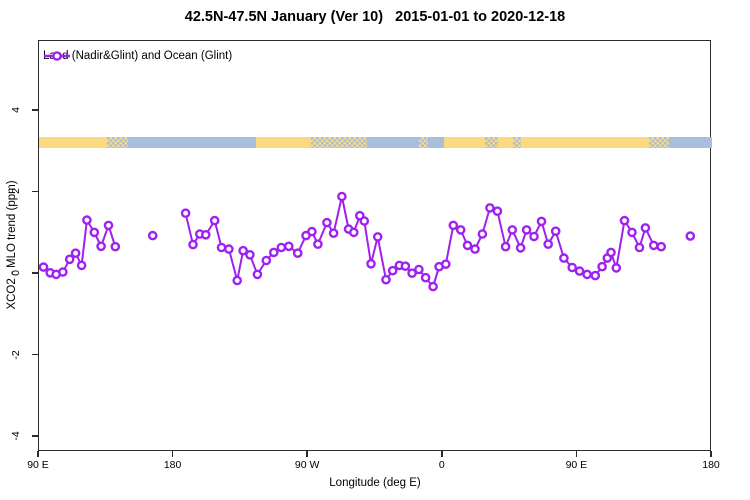  Describe the element at coordinates (441, 465) in the screenshot. I see `x-tick-label: 0` at that location.